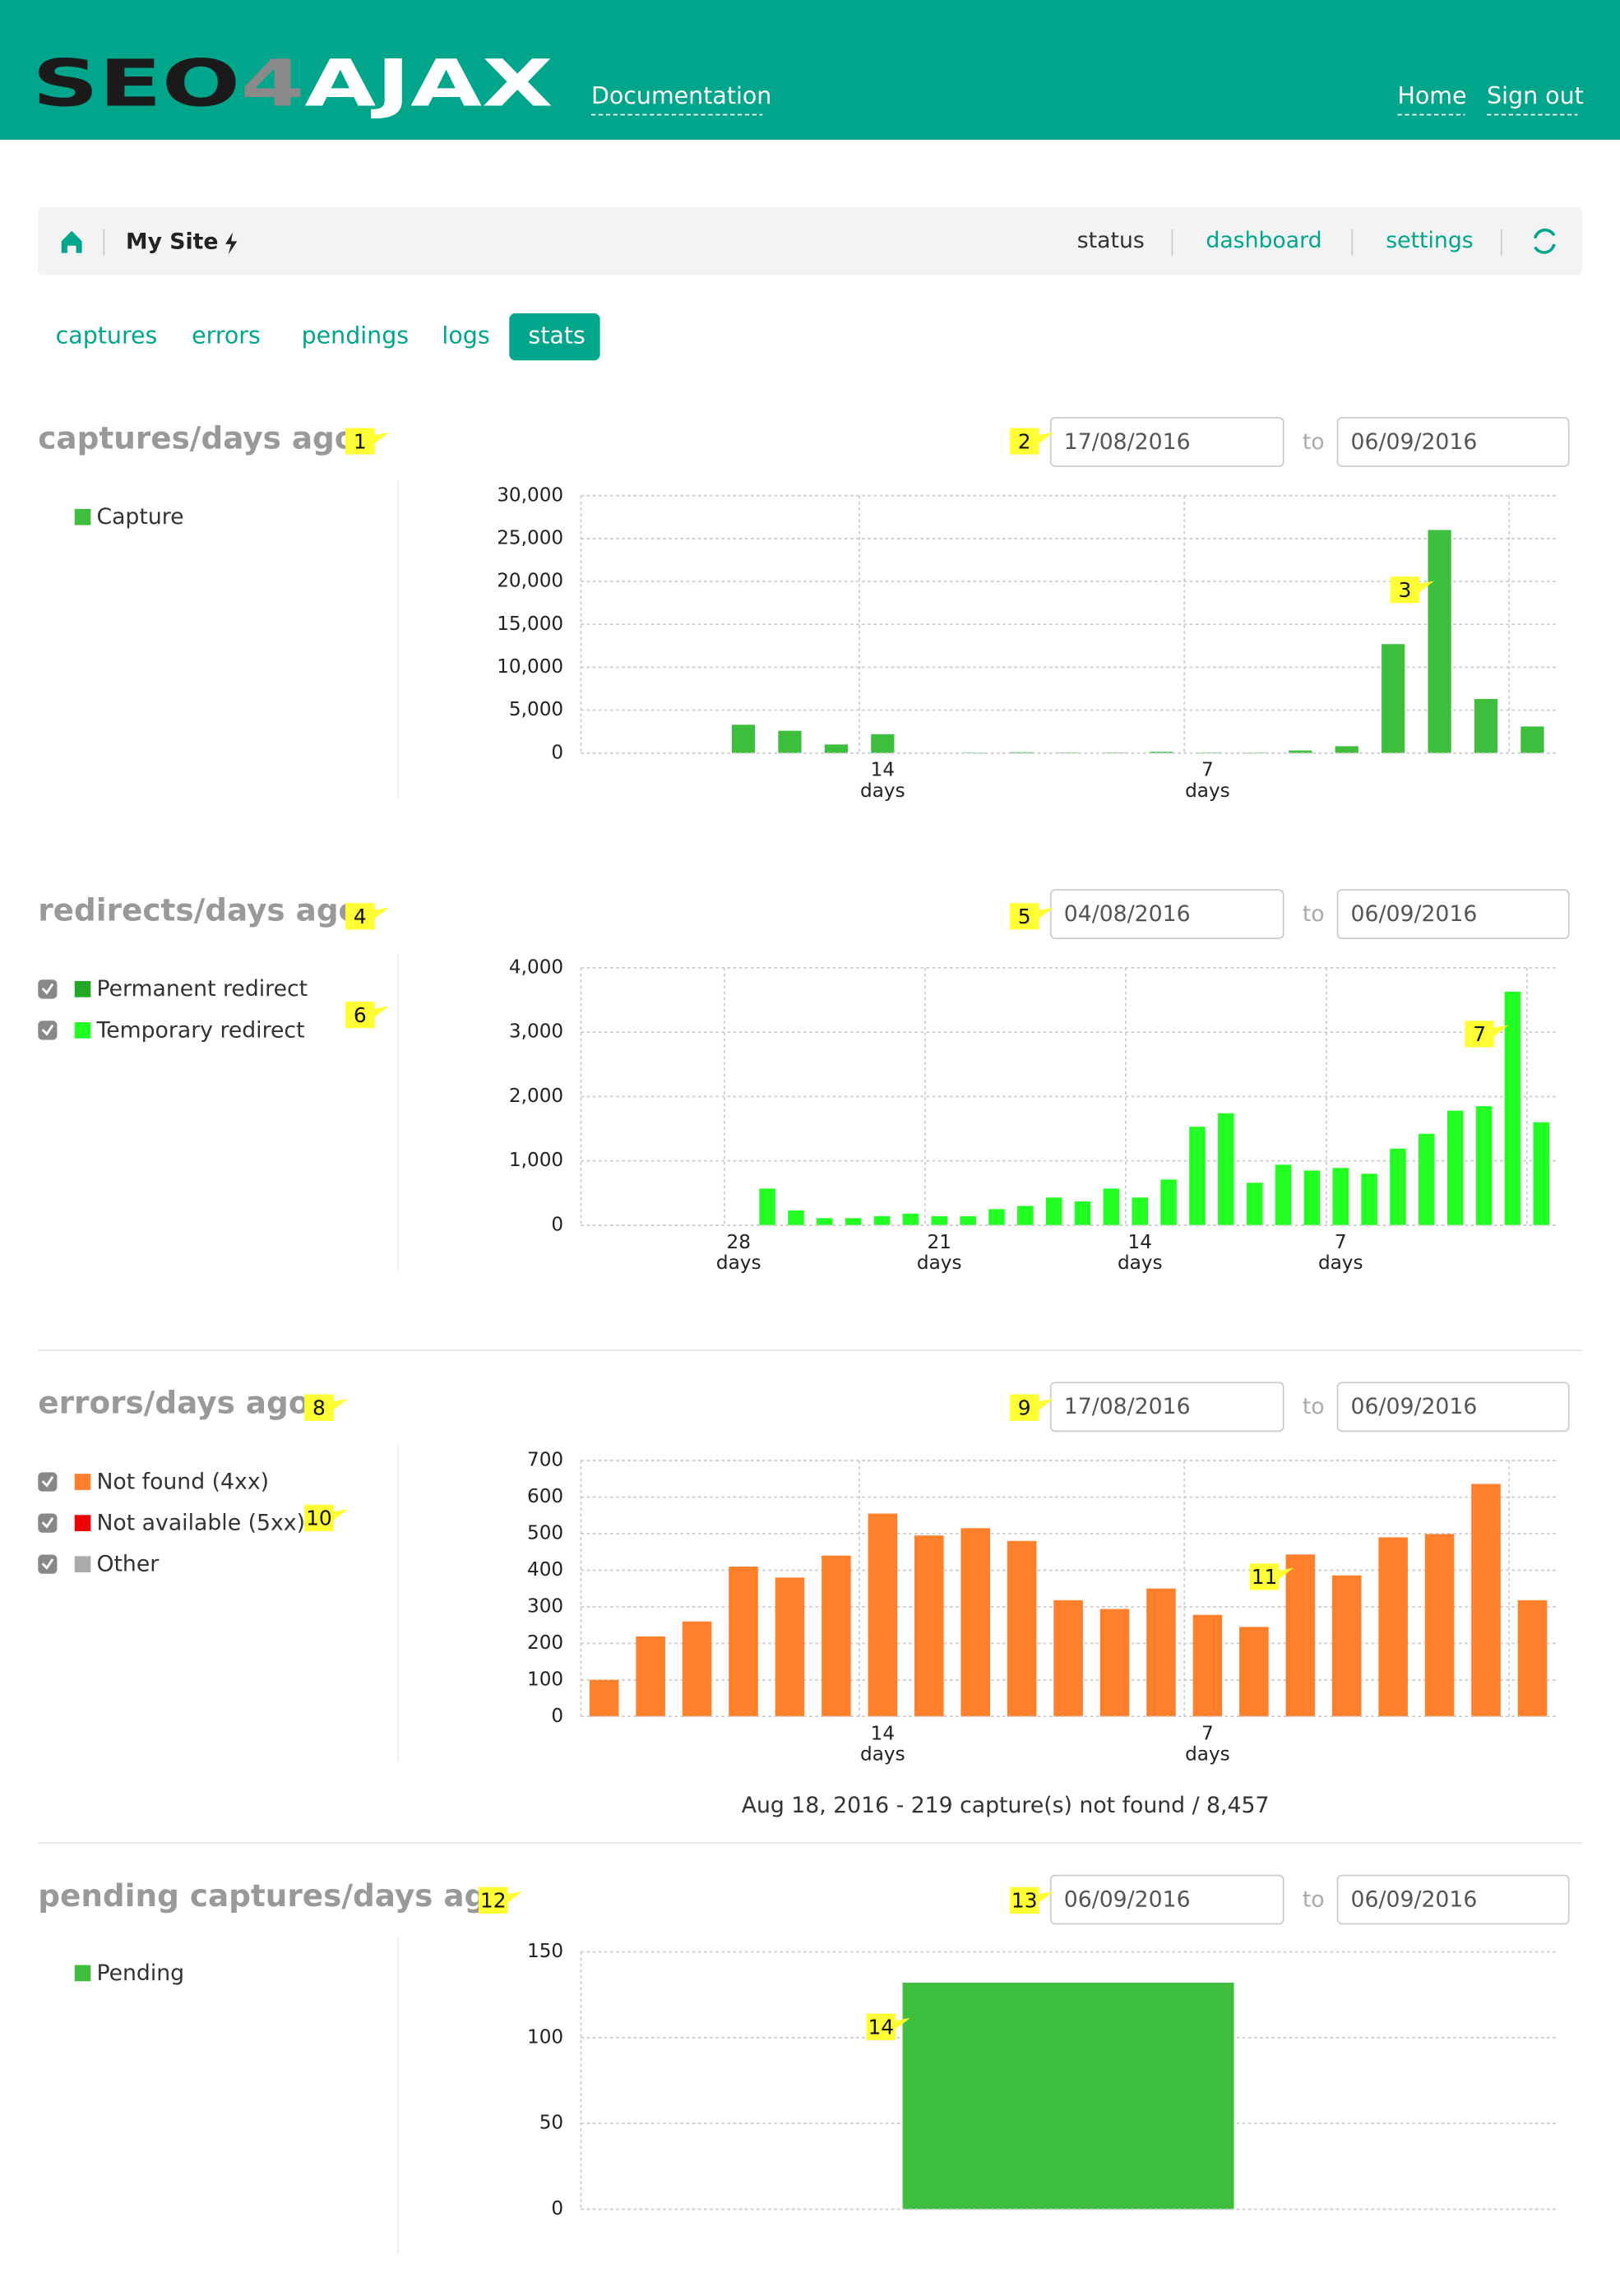  What do you see at coordinates (200, 1030) in the screenshot?
I see `legend-label: Temporary redirect` at bounding box center [200, 1030].